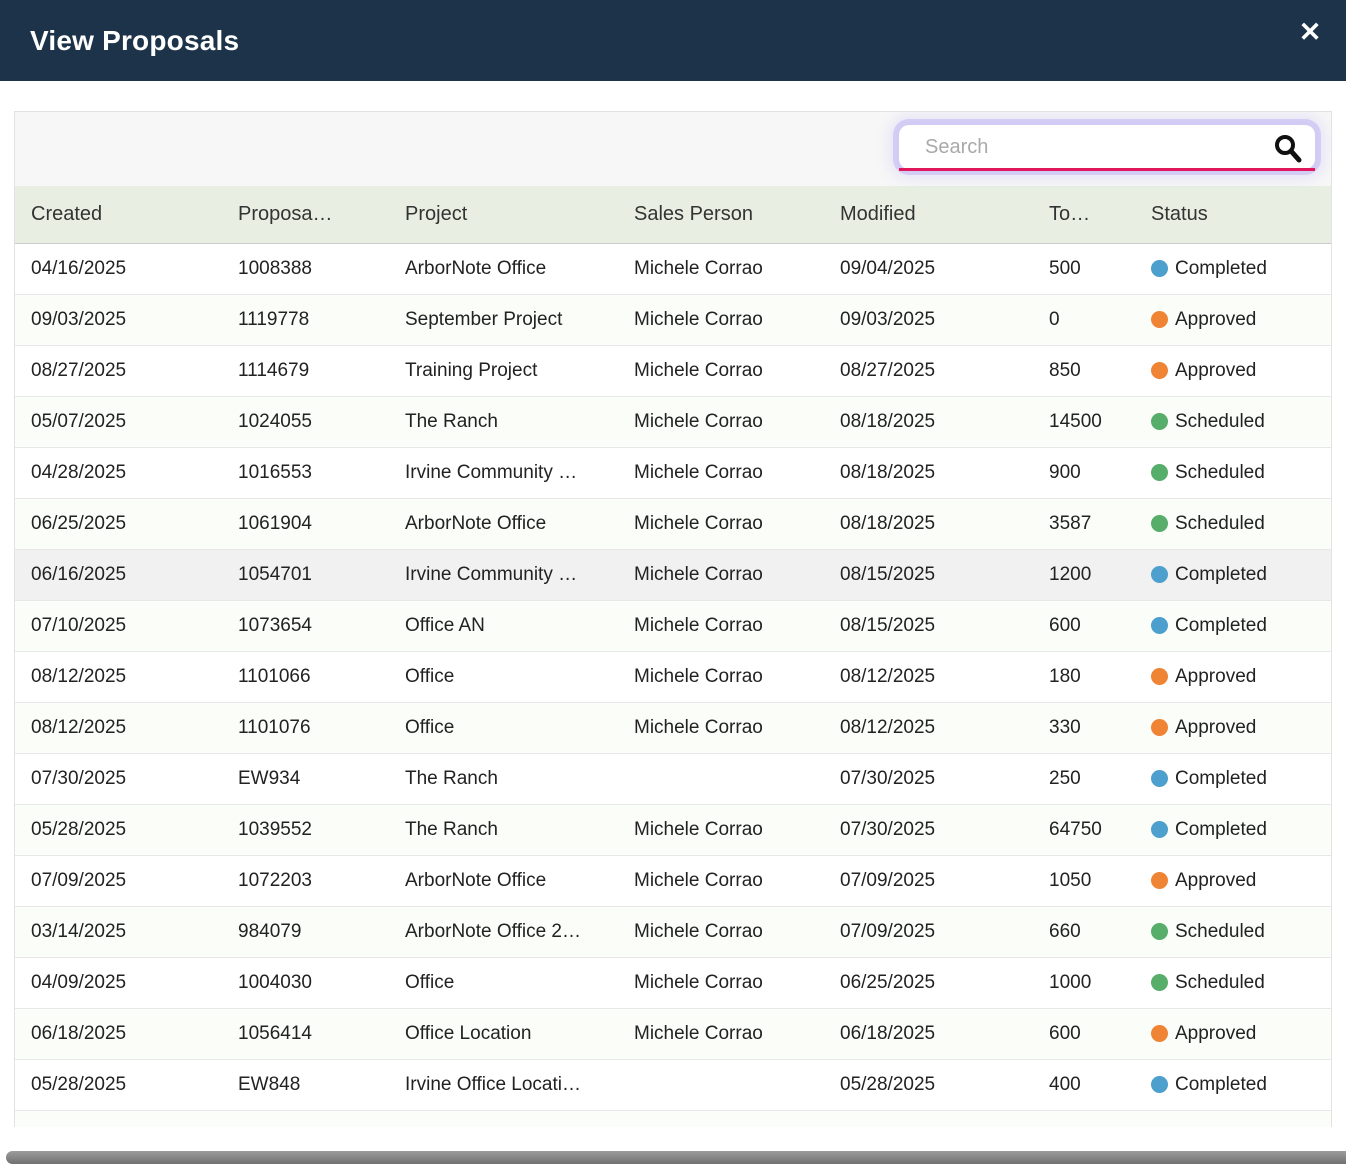  What do you see at coordinates (79, 574) in the screenshot?
I see `cell-created: 06/16/2025` at bounding box center [79, 574].